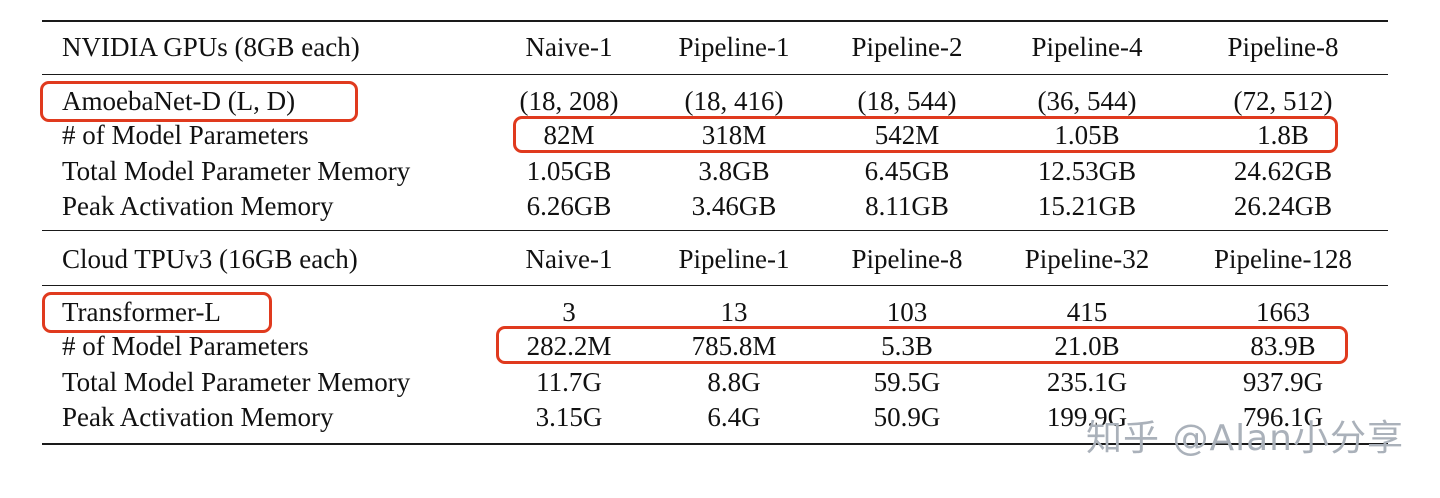 The image size is (1440, 498). What do you see at coordinates (1283, 135) in the screenshot?
I see `table-cell: 1.8B` at bounding box center [1283, 135].